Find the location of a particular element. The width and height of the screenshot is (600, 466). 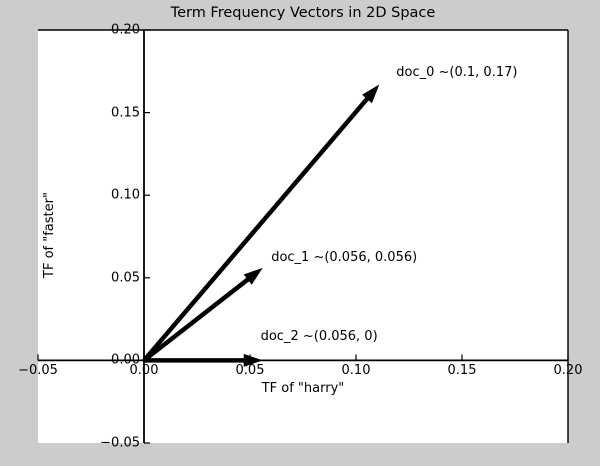

x-axis-label: TF of "harry" is located at coordinates (303, 388).